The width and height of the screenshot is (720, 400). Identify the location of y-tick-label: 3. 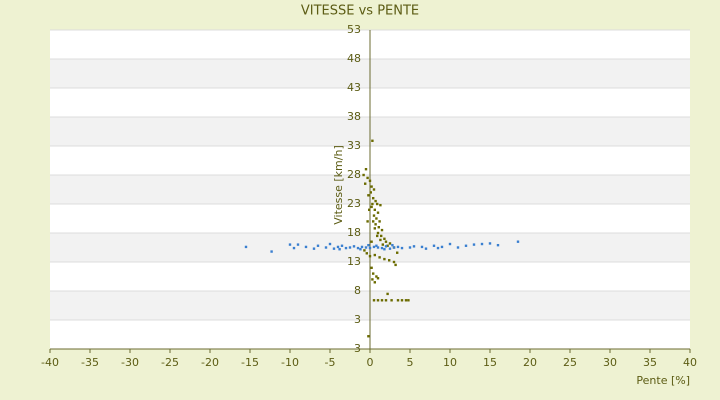
(357, 319).